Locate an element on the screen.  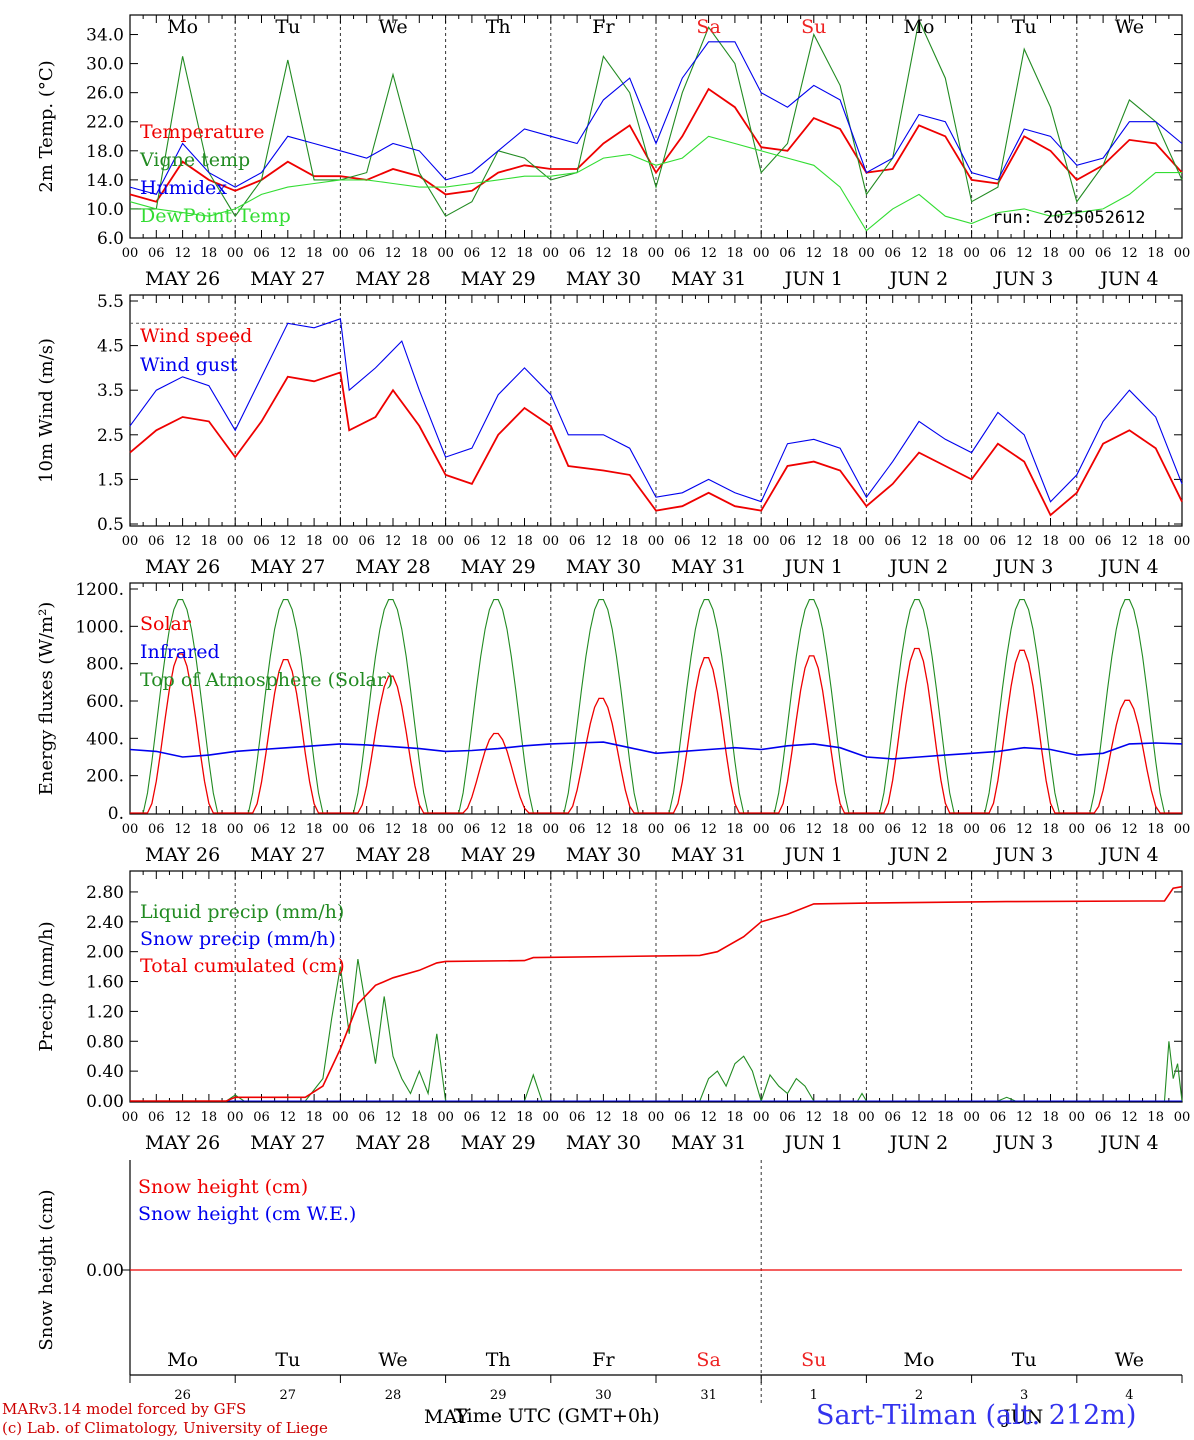
y-tick-label: 0.80 is located at coordinates (105, 1042).